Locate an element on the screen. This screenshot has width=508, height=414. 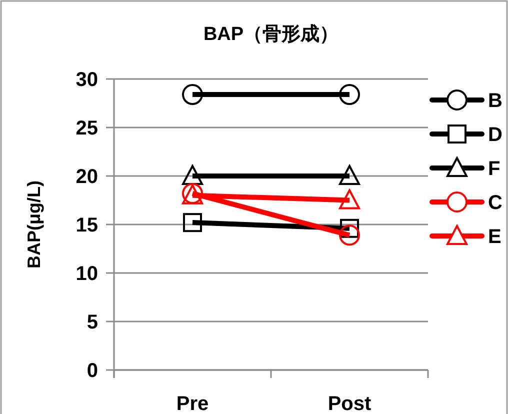
legend-label: D is located at coordinates (495, 135).